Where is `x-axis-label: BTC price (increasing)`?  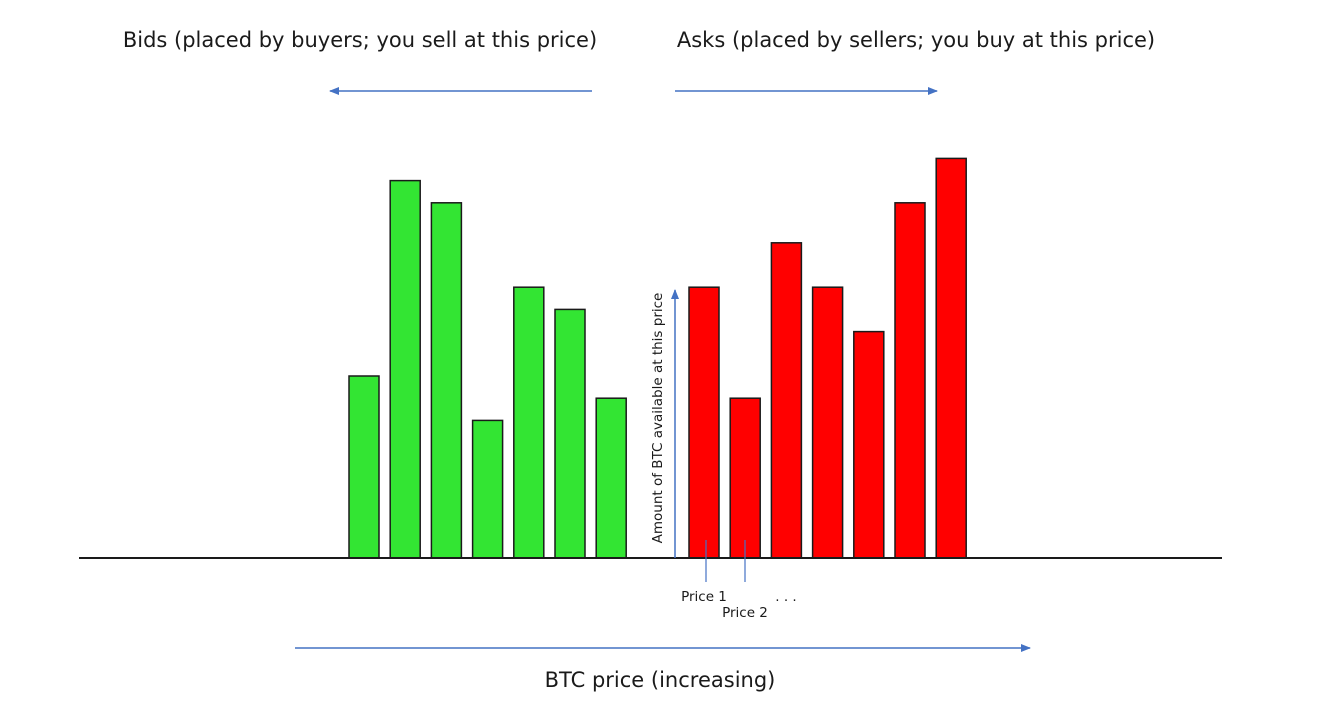 x-axis-label: BTC price (increasing) is located at coordinates (660, 680).